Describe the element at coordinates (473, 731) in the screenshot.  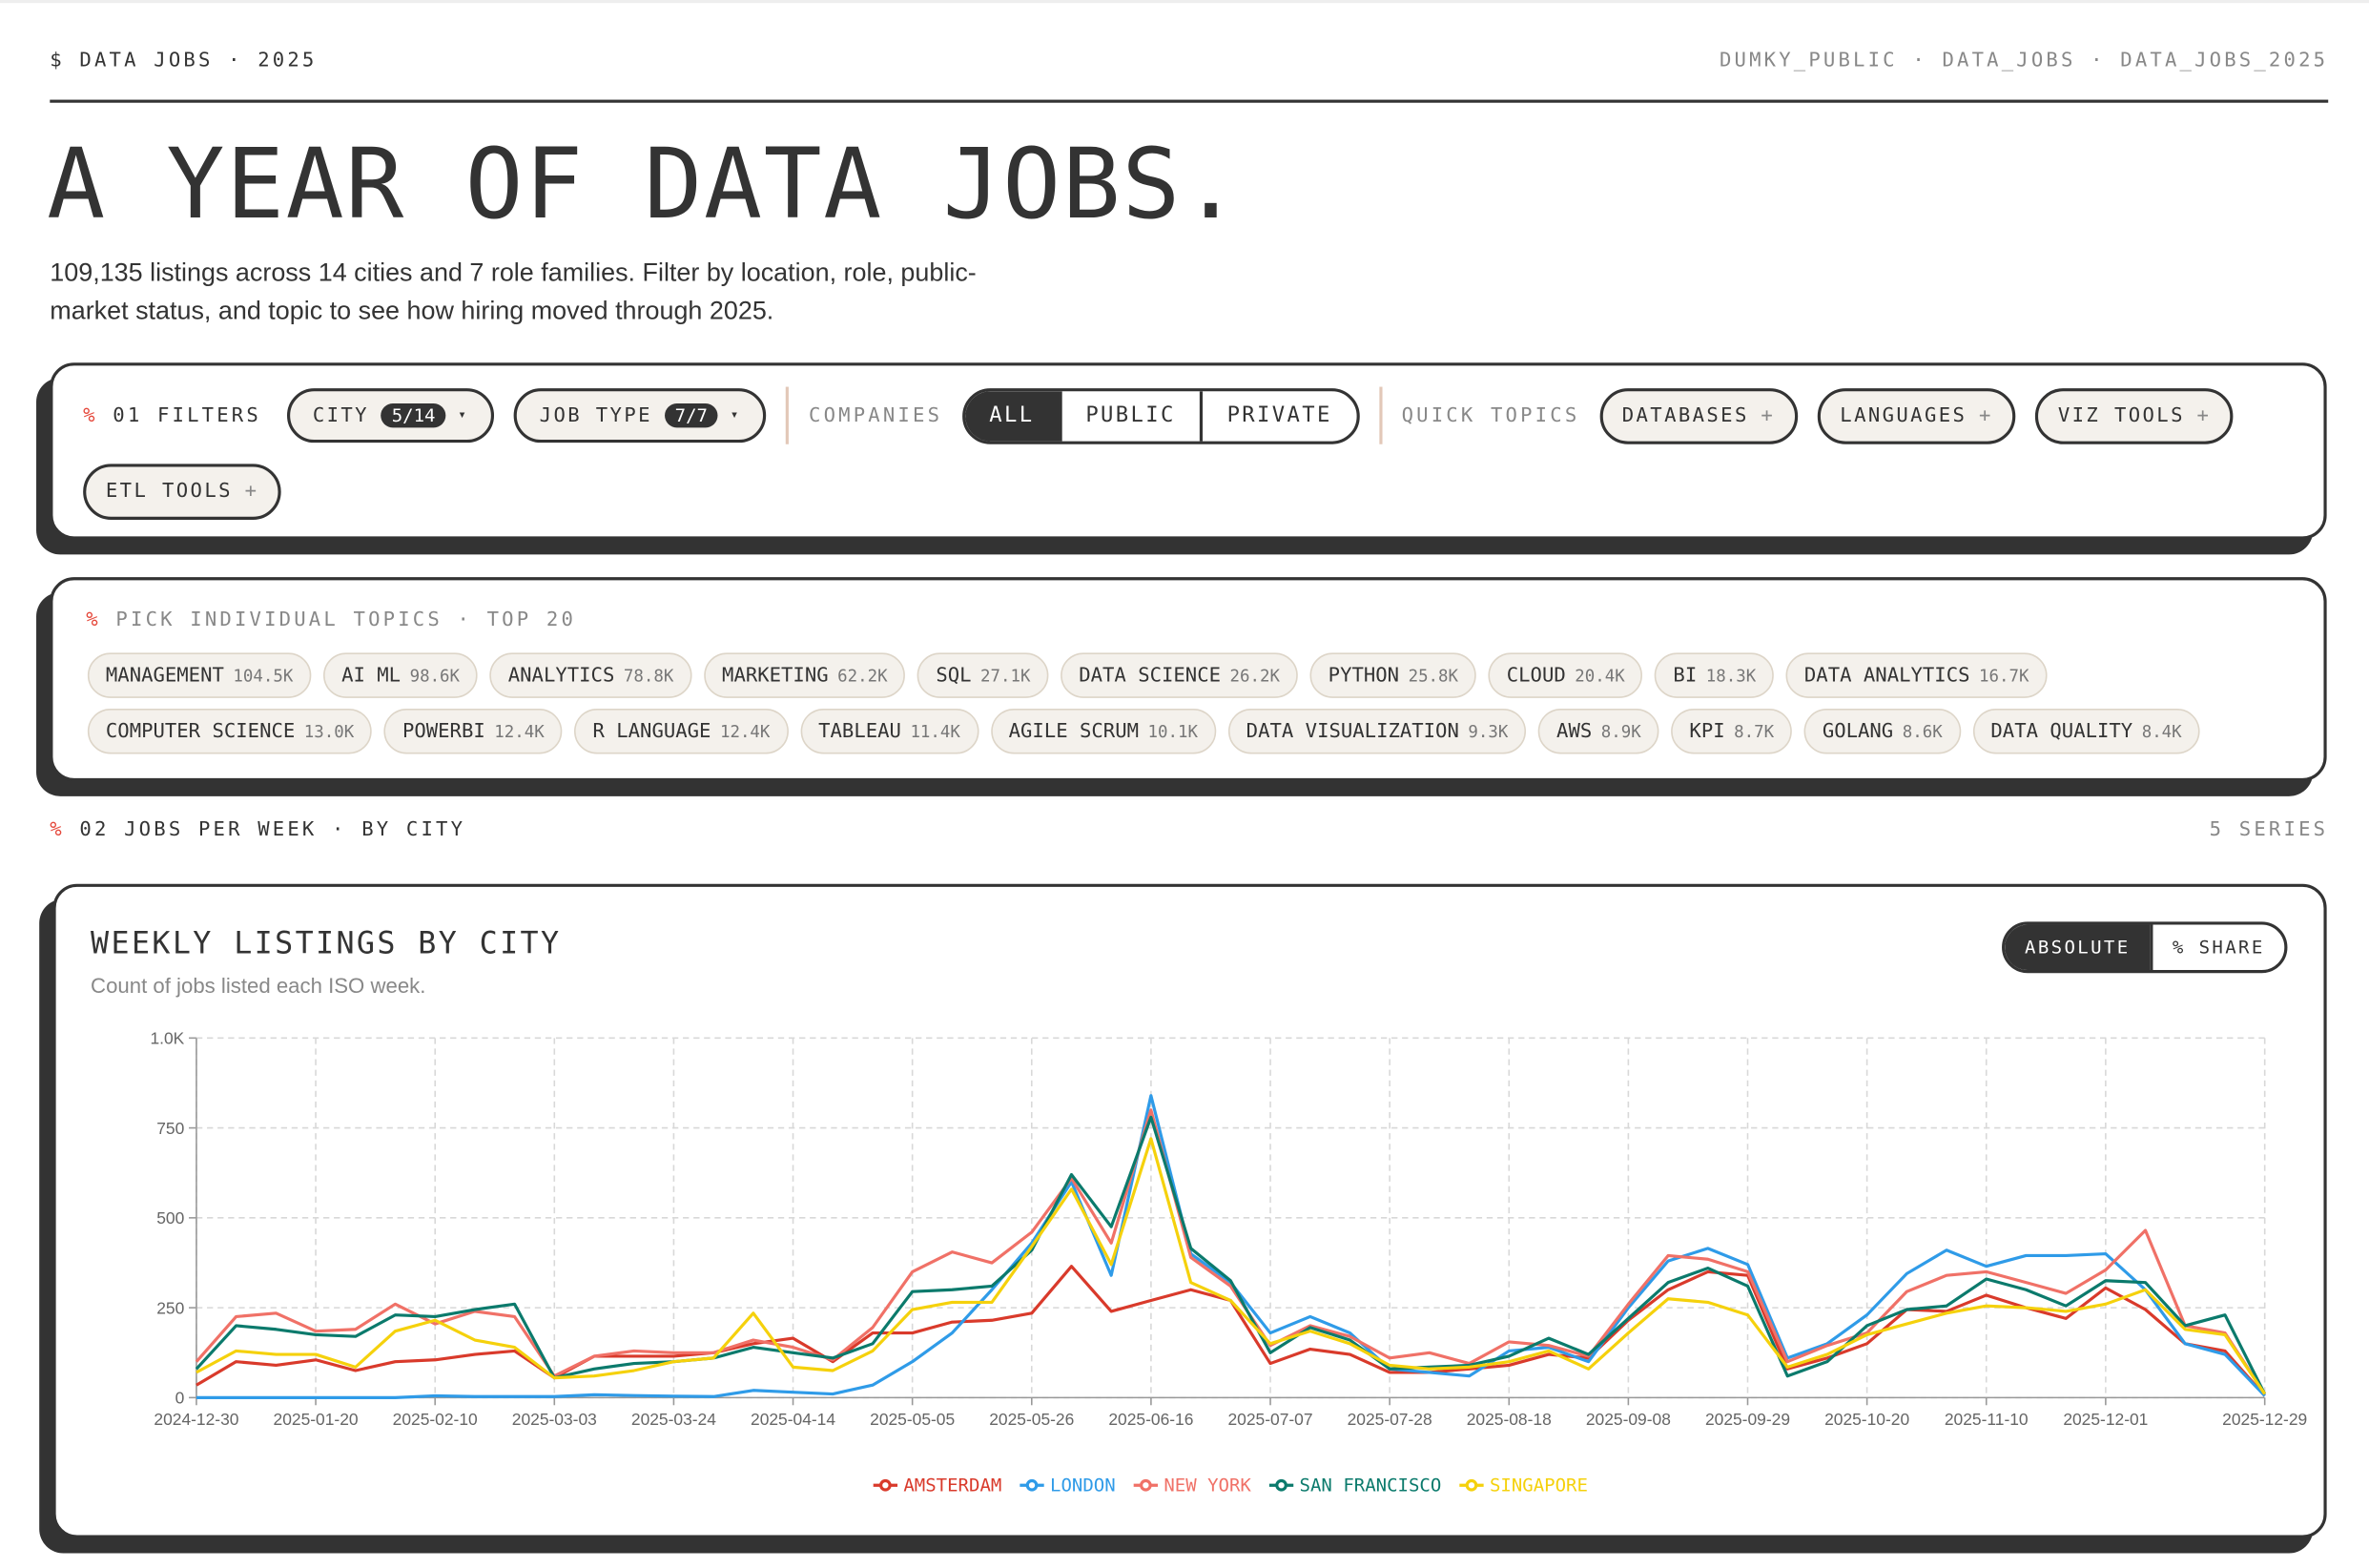
I see `topic-chip: POWERBI 12.4K` at that location.